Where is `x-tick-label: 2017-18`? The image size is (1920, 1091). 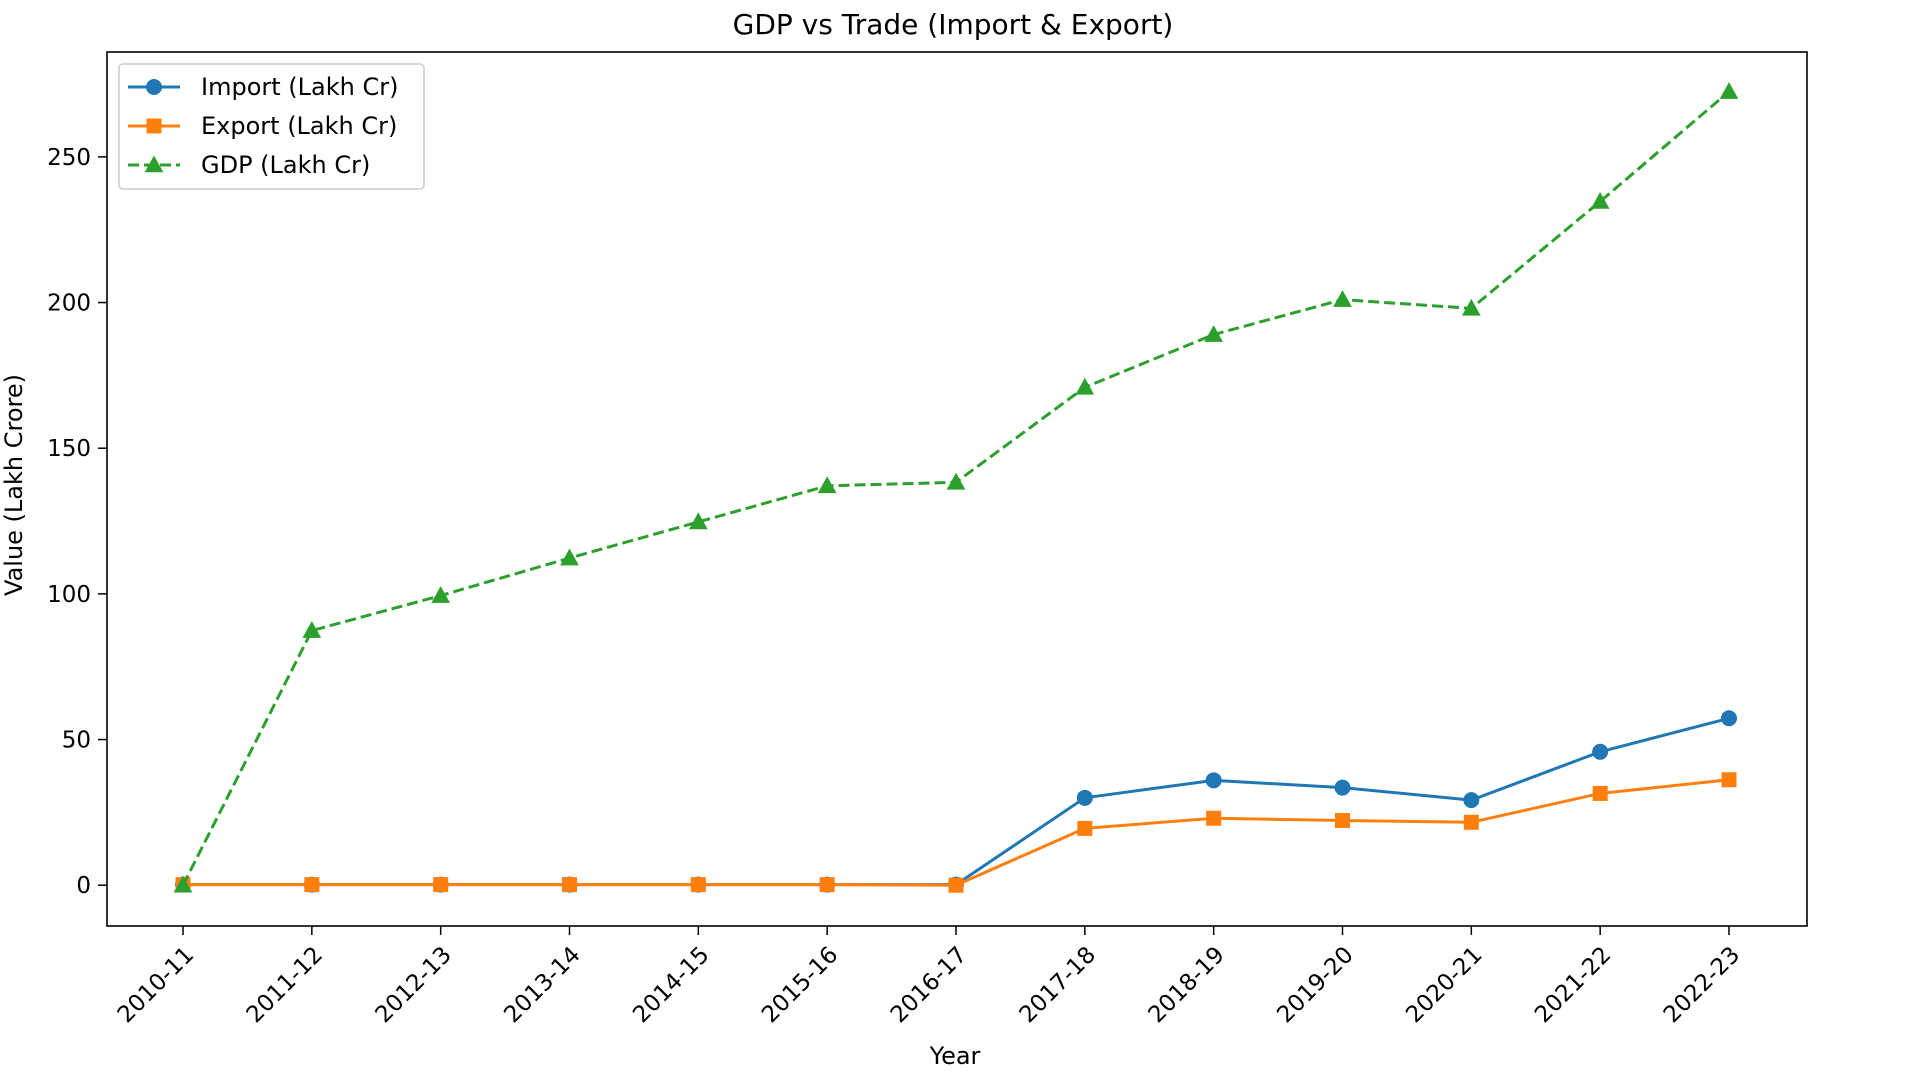 x-tick-label: 2017-18 is located at coordinates (1058, 985).